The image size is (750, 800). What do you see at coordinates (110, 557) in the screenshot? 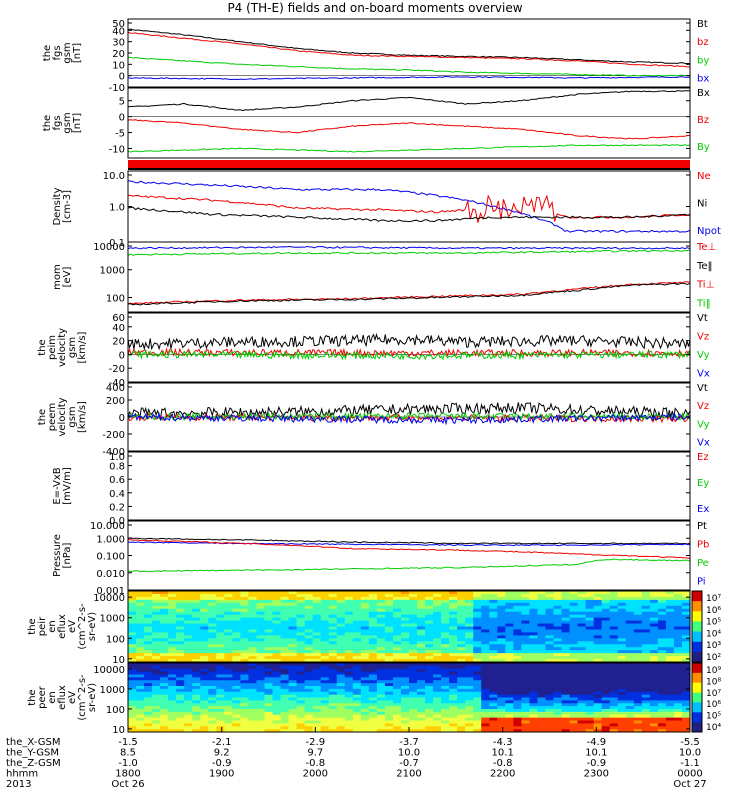
I see `y-tick-label: 0.100` at bounding box center [110, 557].